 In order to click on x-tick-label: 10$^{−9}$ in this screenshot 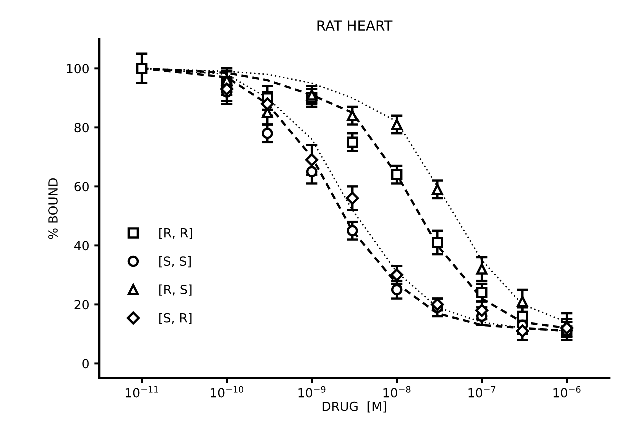, I will do `click(312, 392)`.